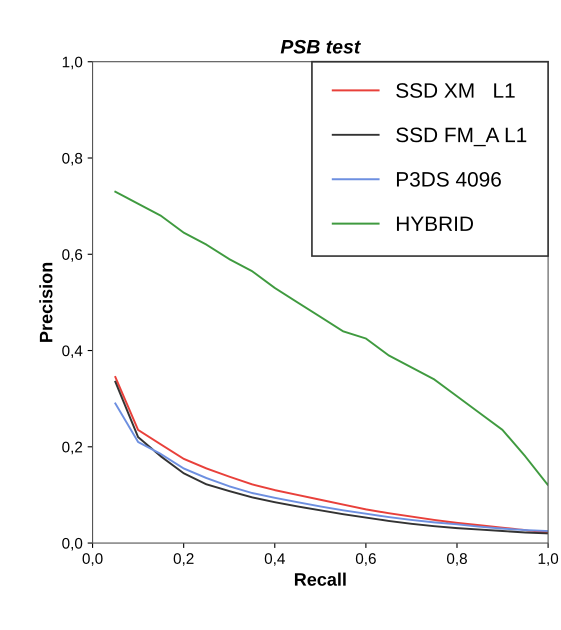  I want to click on y-tick-label: 0,2, so click(72, 448).